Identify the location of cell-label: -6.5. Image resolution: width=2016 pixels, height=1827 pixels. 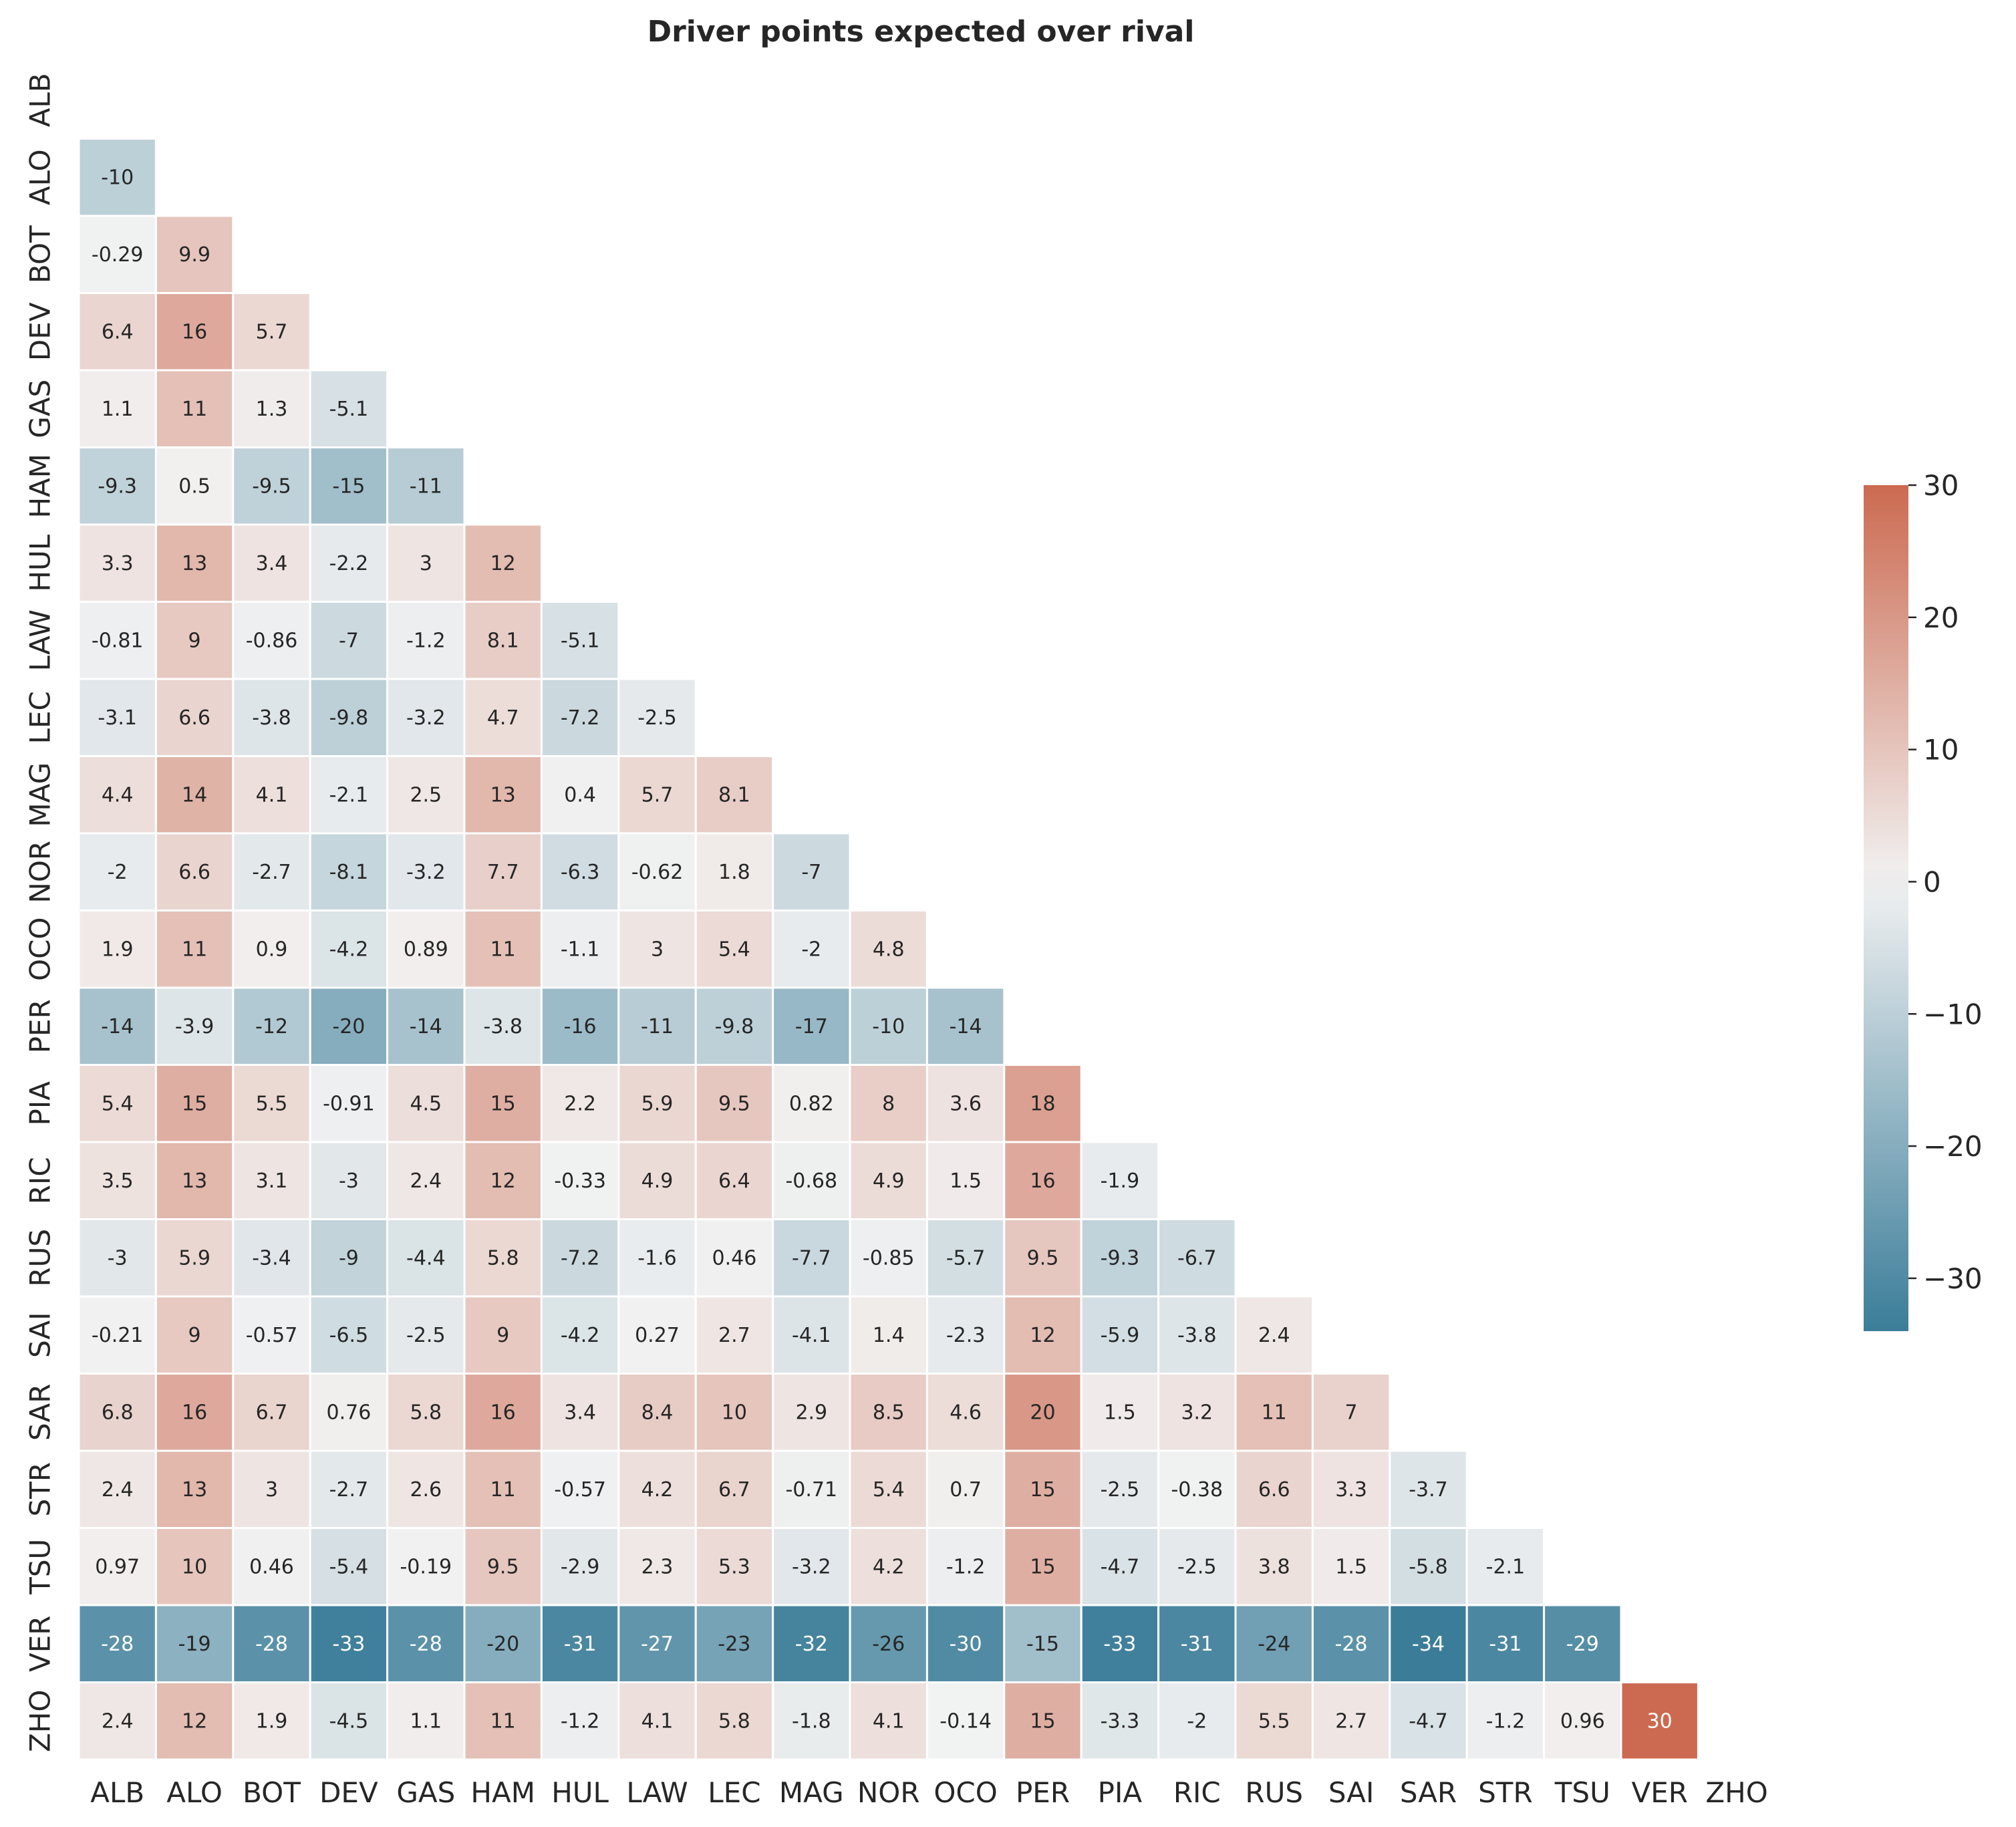
(349, 1335).